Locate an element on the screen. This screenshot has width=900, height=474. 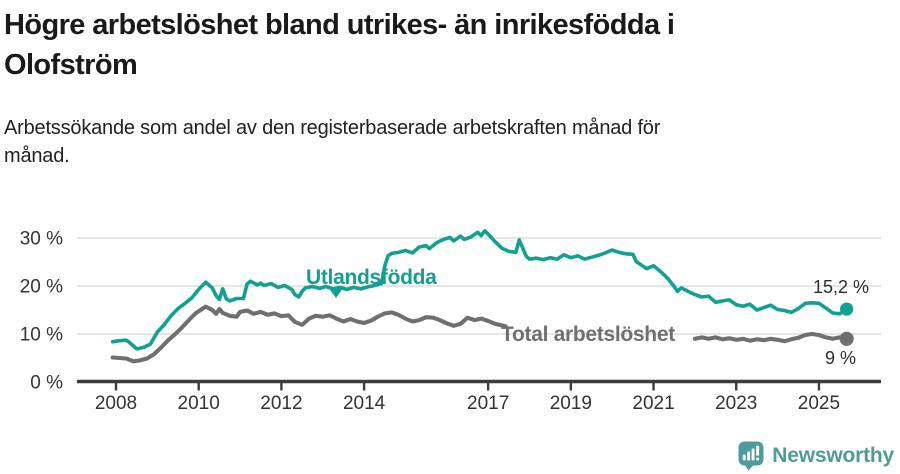
x-tick-label: 2012 is located at coordinates (281, 403).